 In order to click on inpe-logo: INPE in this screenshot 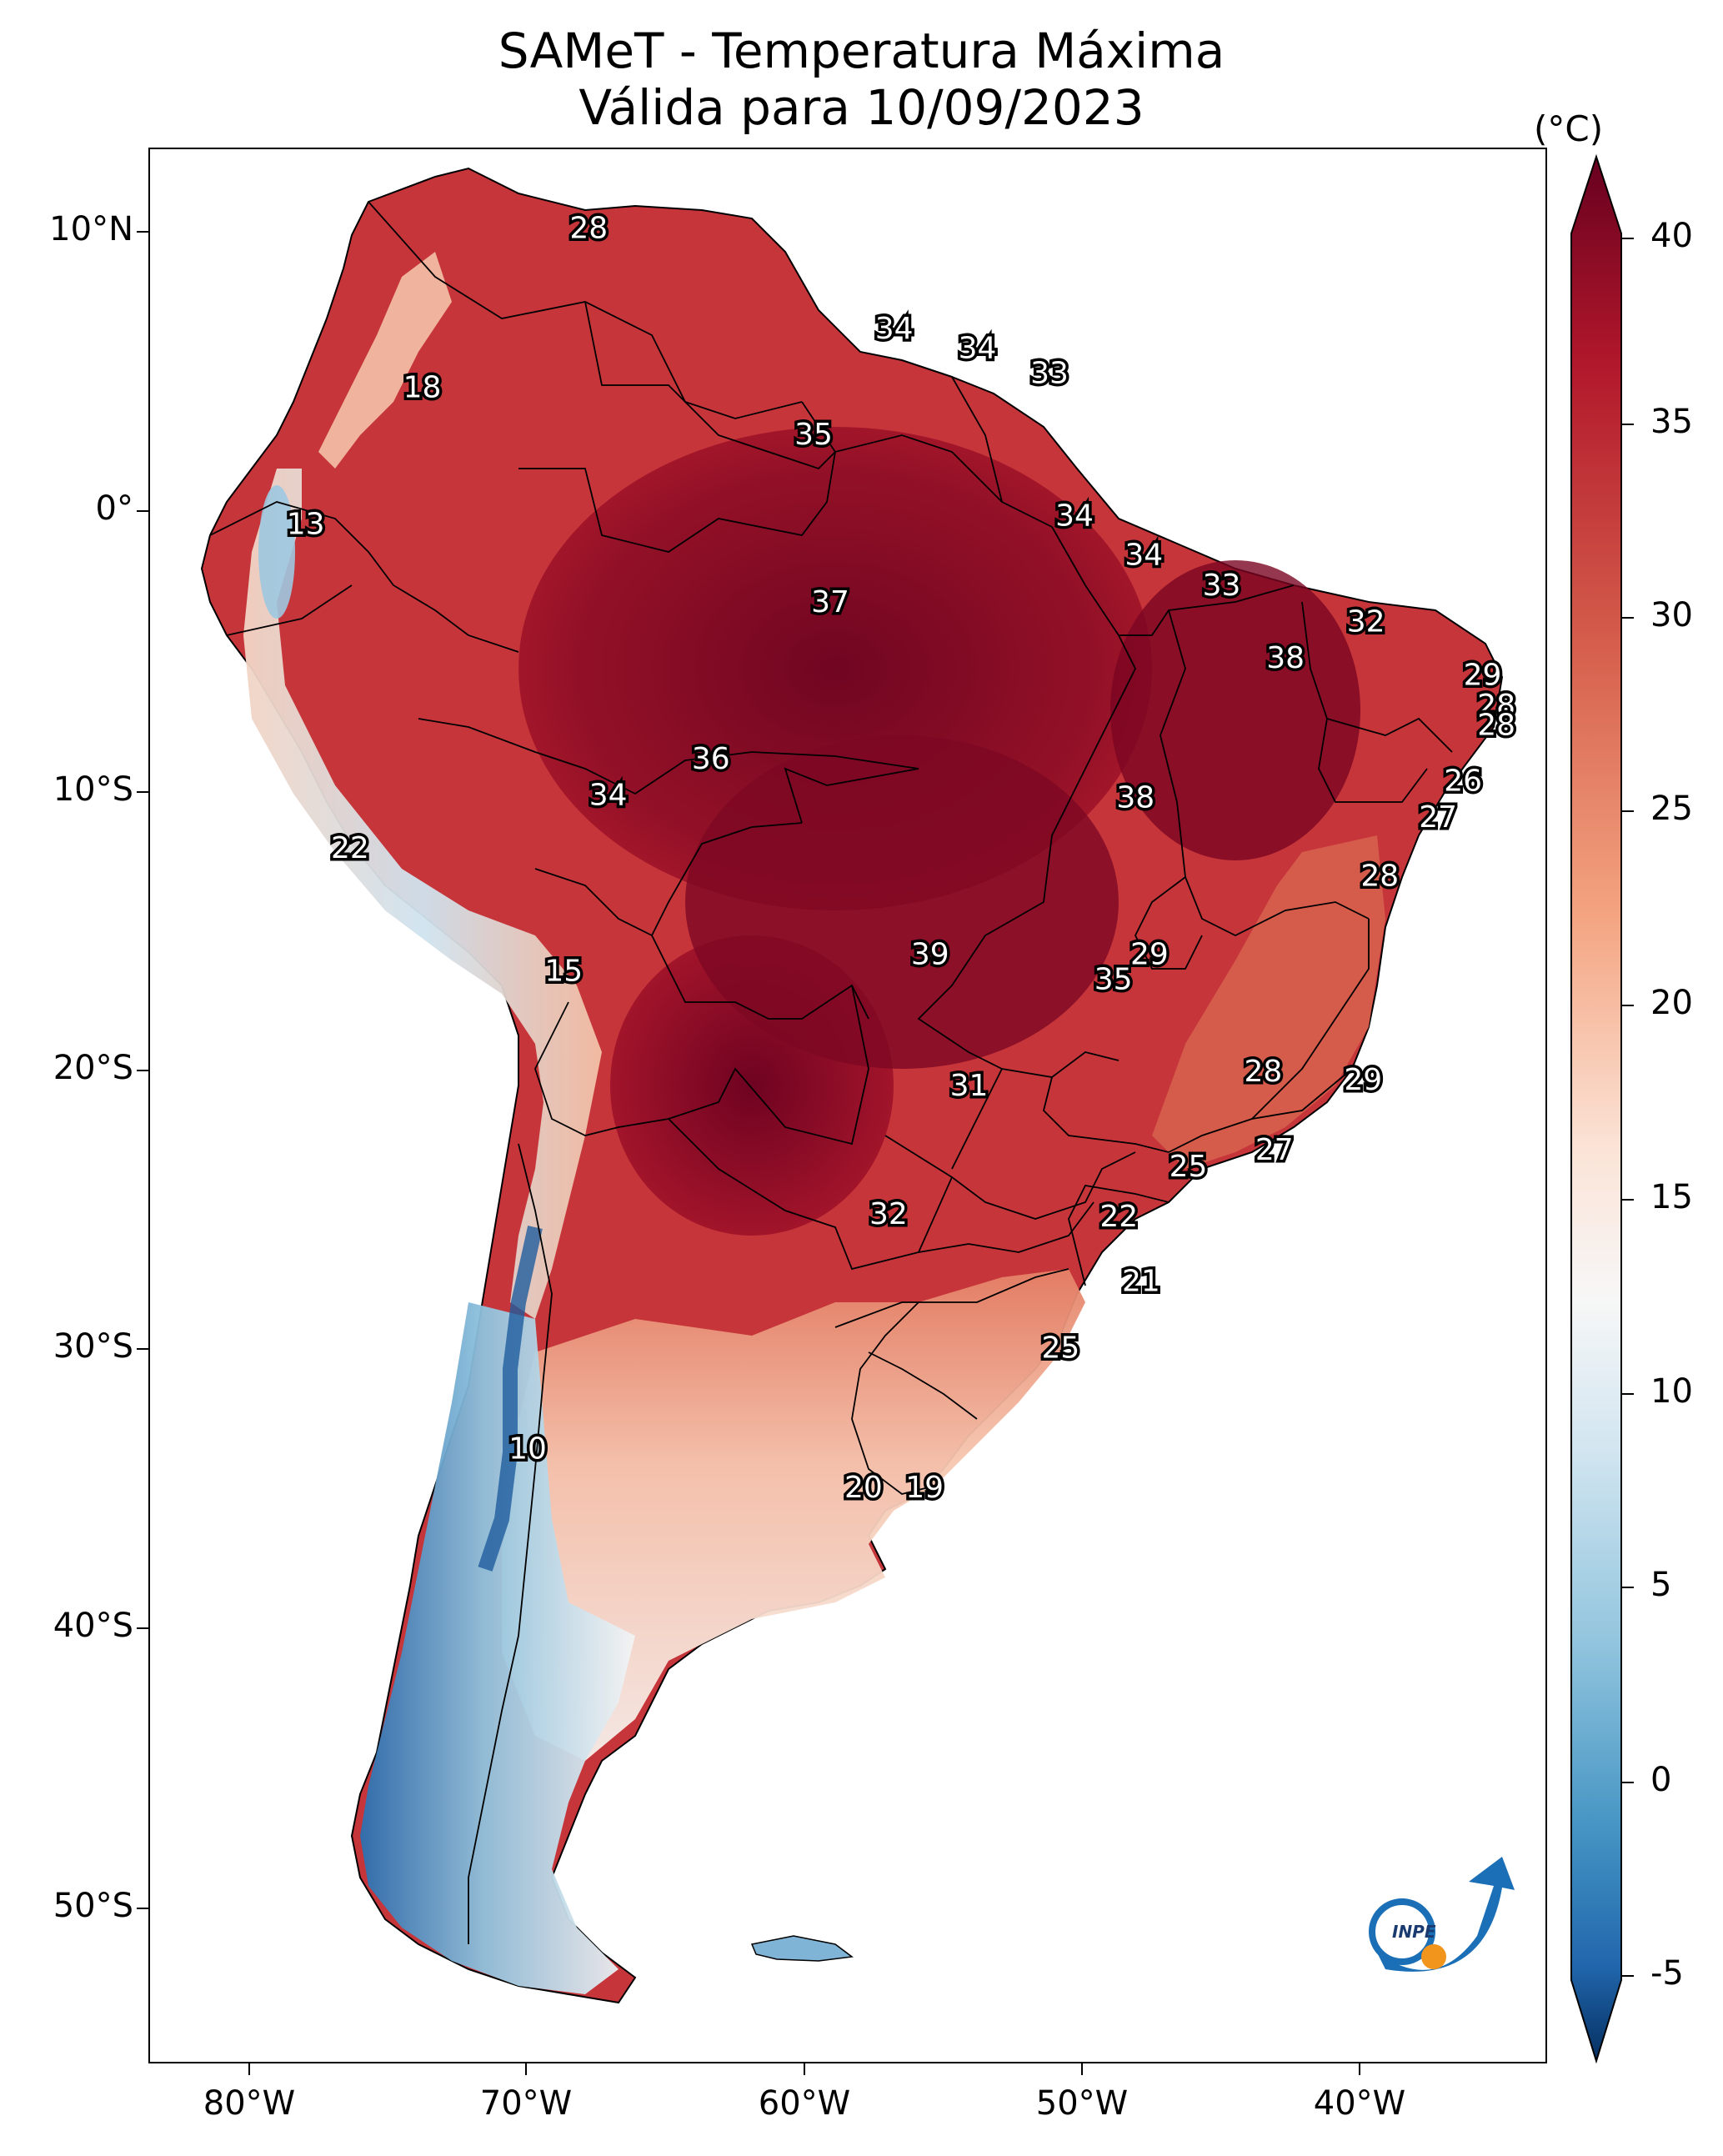, I will do `click(1442, 1914)`.